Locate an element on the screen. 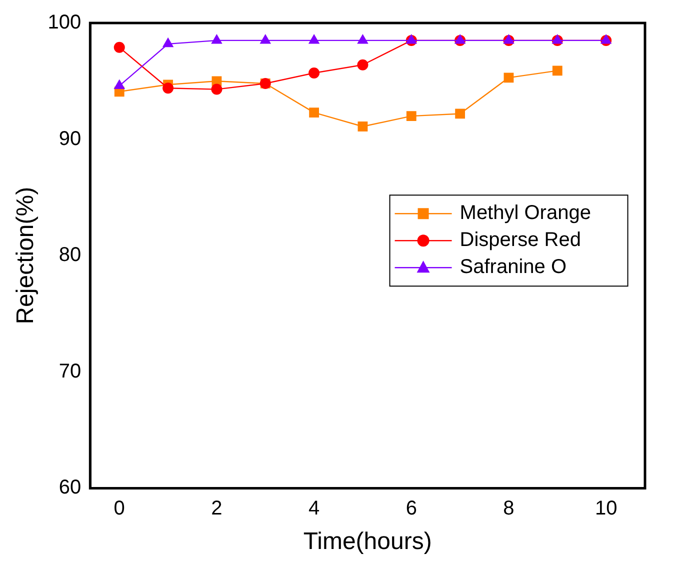  y-tick-label: 70 is located at coordinates (70, 371).